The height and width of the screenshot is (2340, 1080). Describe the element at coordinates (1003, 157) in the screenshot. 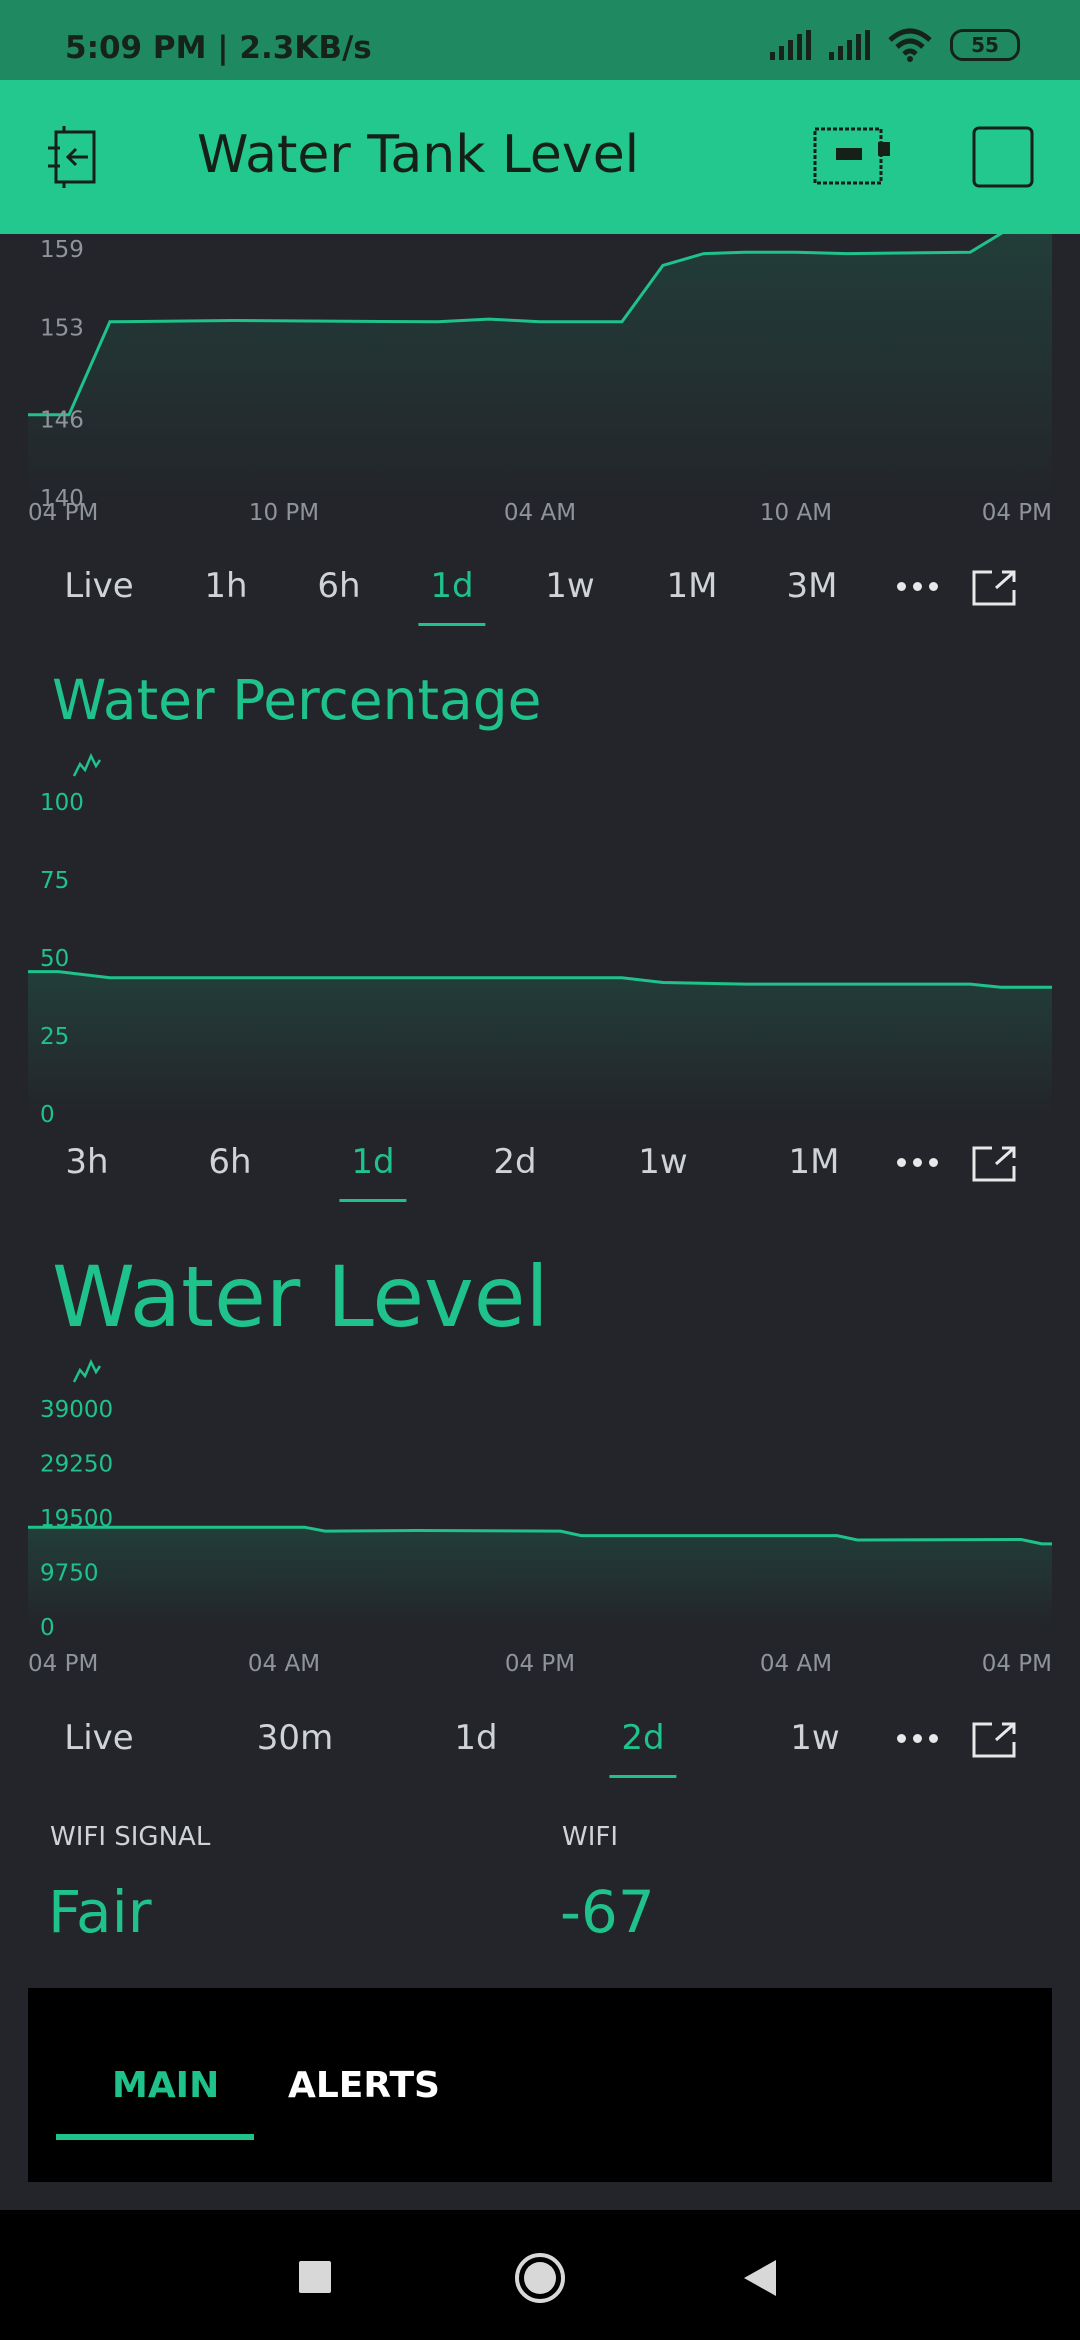

I see `square-icon` at that location.